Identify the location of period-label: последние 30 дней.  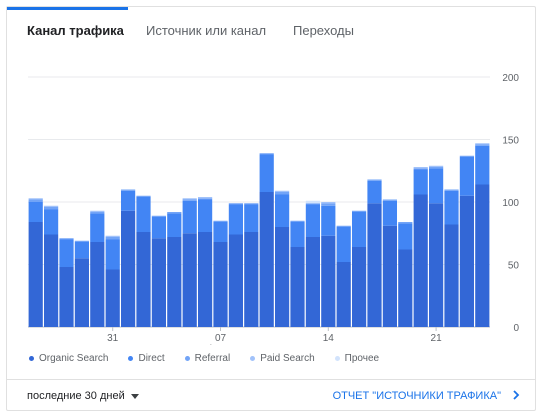
(76, 396).